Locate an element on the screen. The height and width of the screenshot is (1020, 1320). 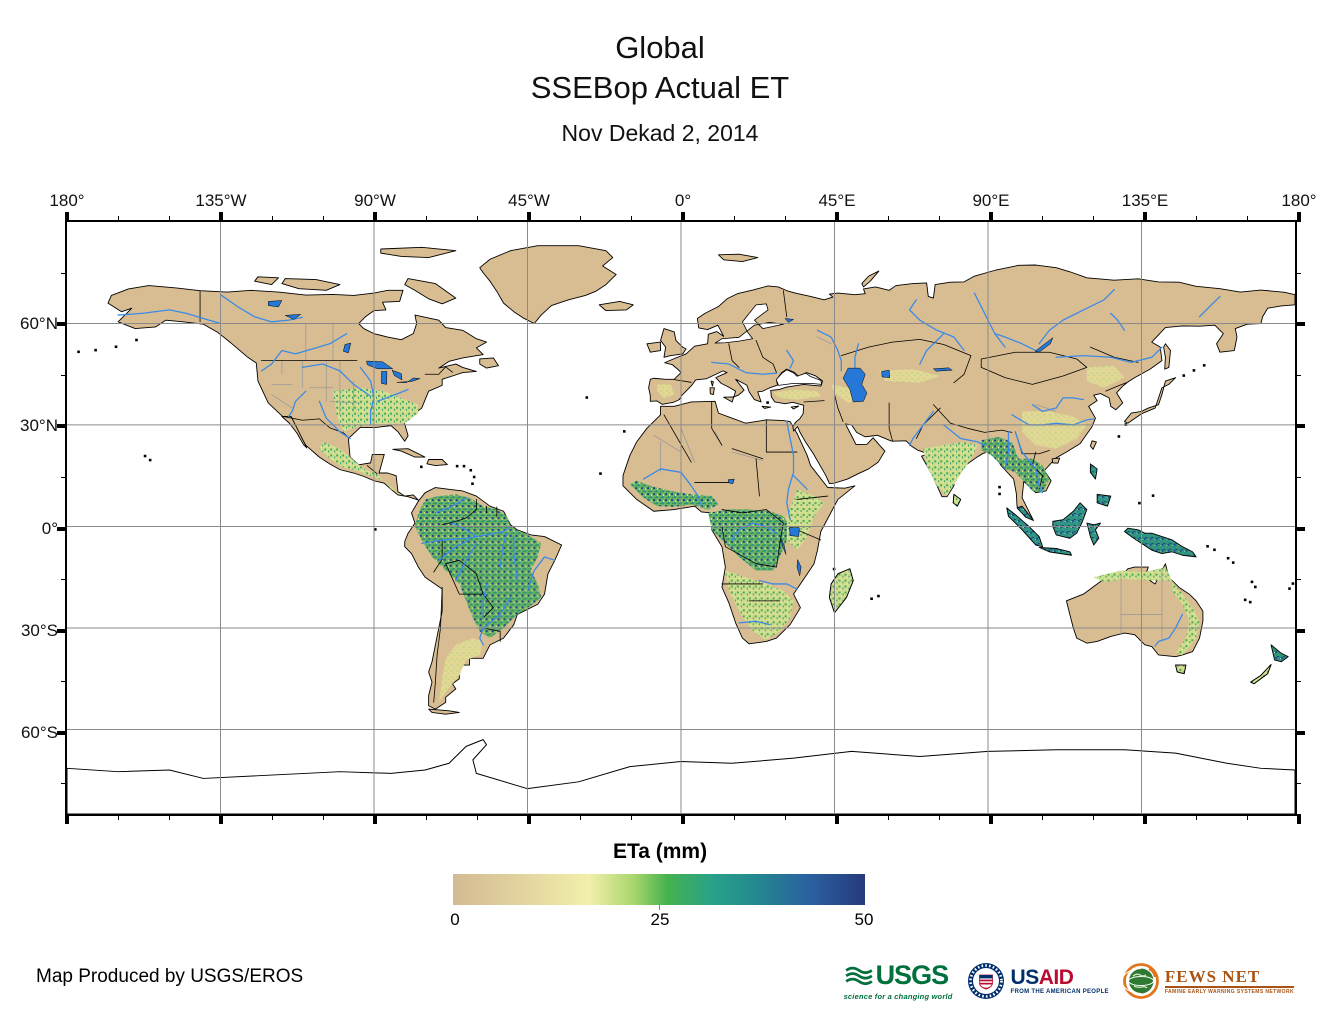
page-title-line2: SSEBop Actual ET is located at coordinates (660, 87).